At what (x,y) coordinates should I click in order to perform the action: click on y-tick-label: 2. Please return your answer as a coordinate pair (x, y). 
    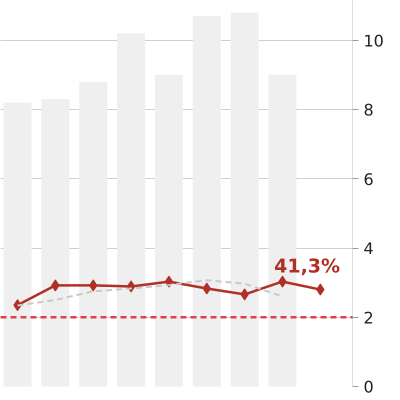
    Looking at the image, I should click on (369, 318).